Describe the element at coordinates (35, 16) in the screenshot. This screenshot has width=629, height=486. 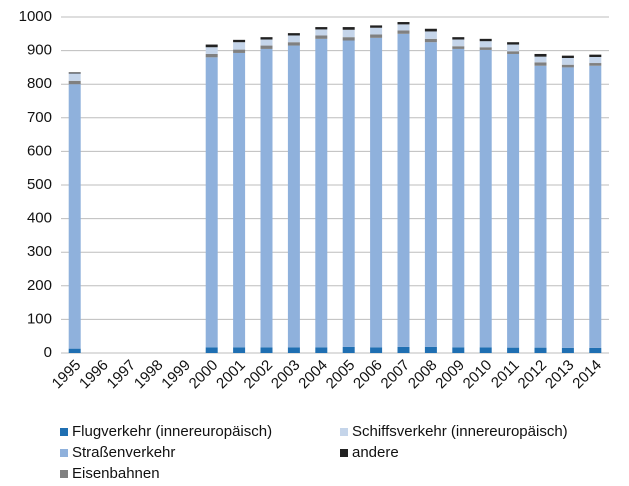
I see `y-tick-label: 1000` at that location.